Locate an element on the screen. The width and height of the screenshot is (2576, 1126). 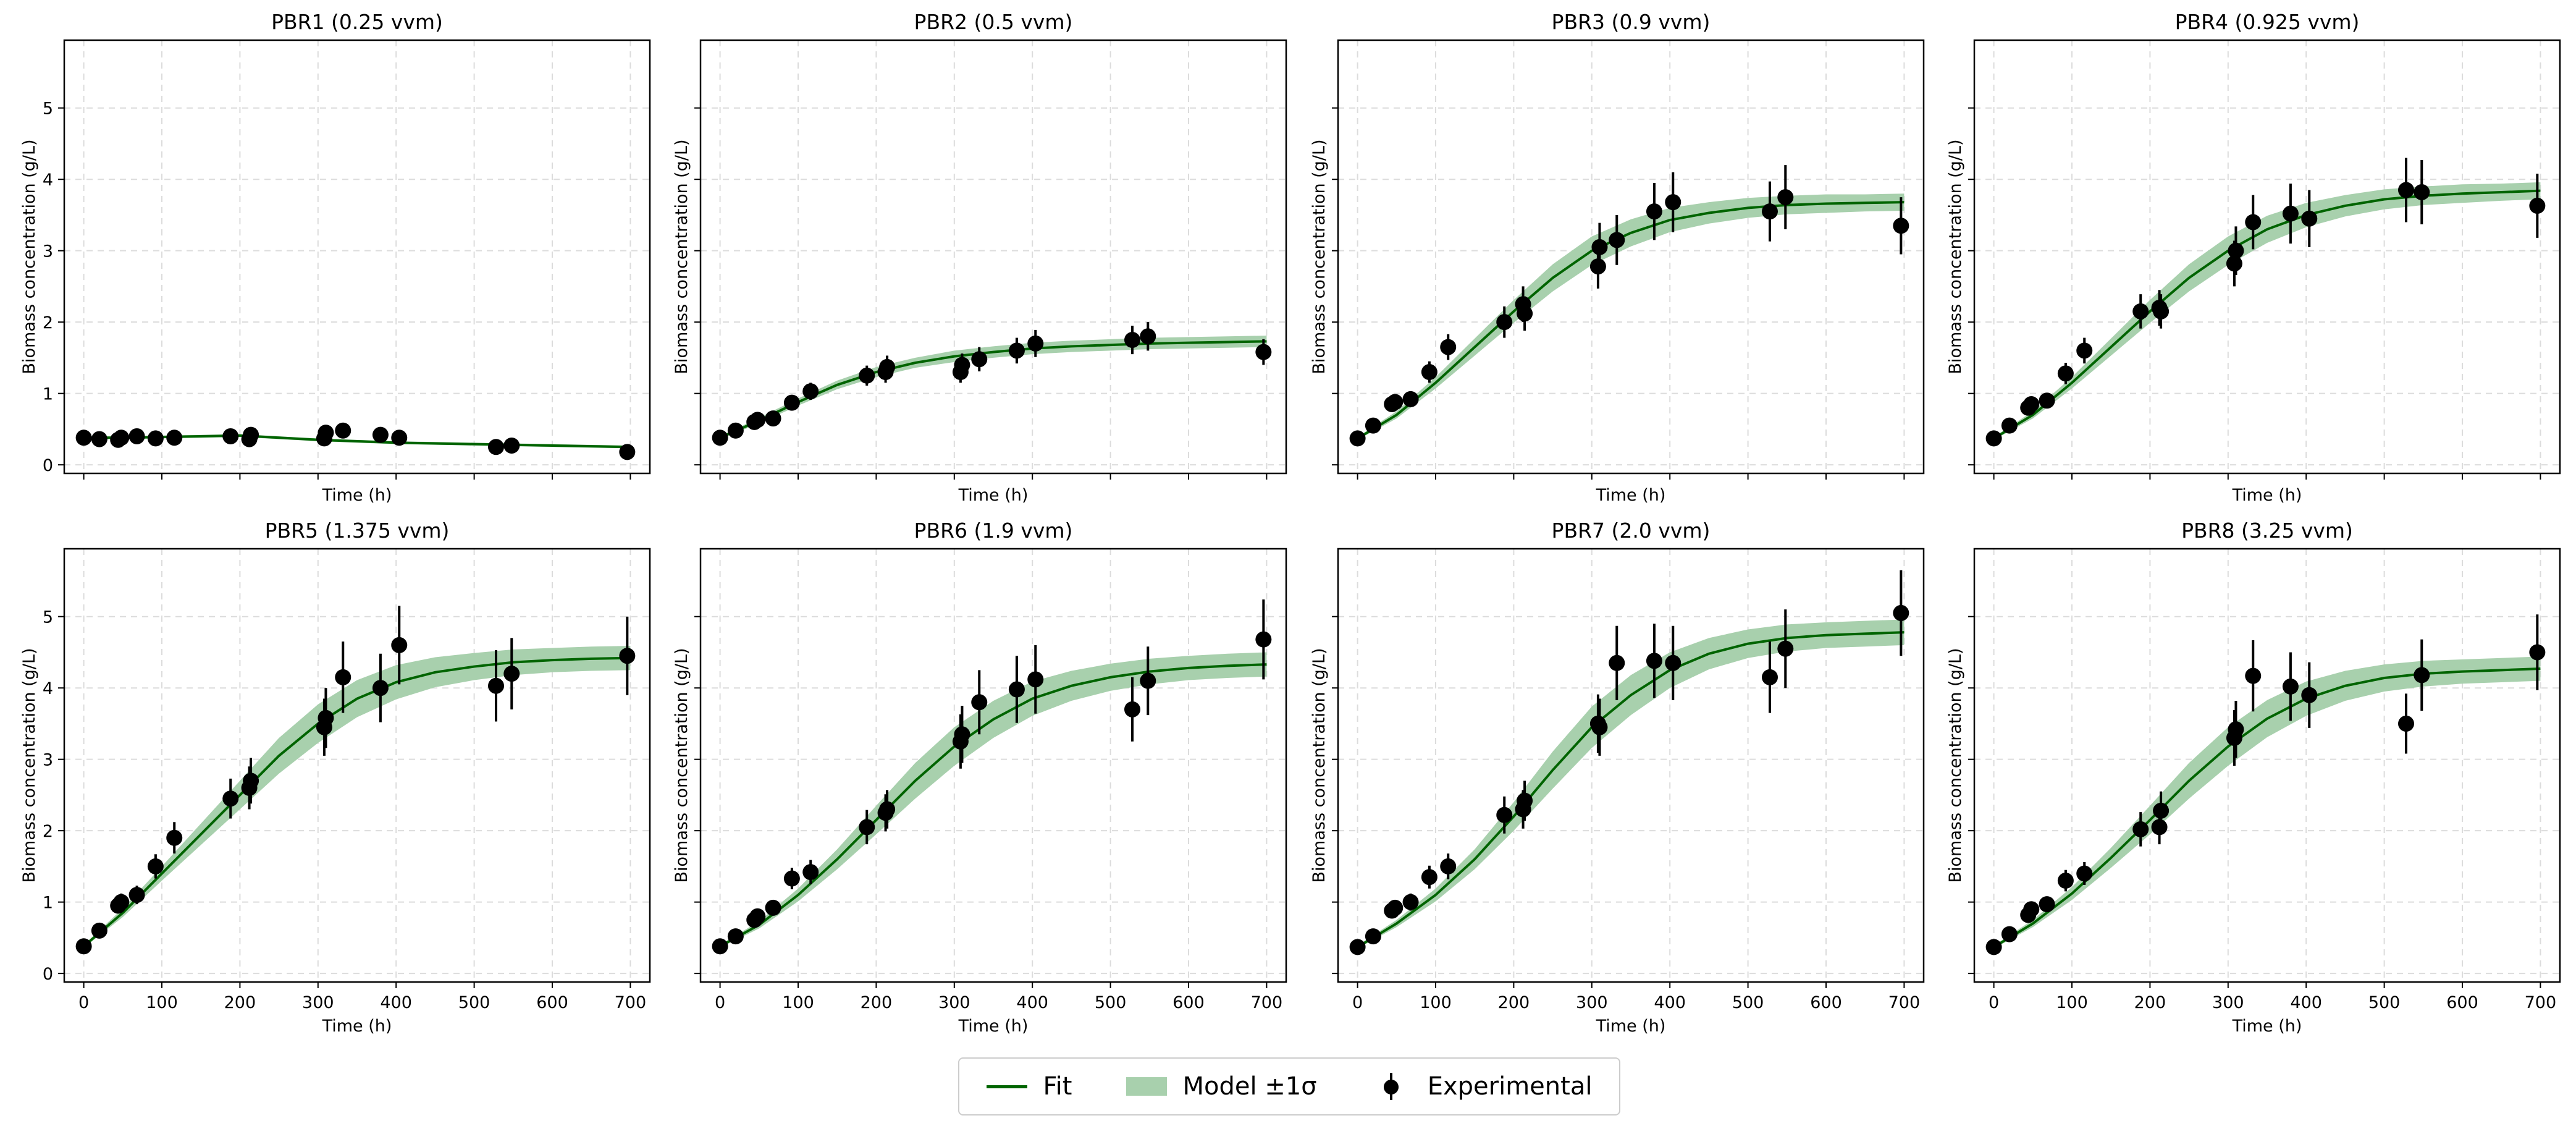
legend-item-fit: Fit is located at coordinates (1029, 1087).